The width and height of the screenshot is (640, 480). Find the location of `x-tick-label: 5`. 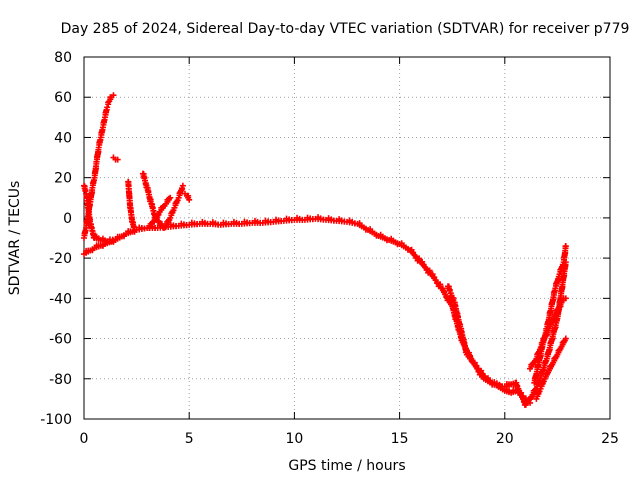

x-tick-label: 5 is located at coordinates (189, 439).